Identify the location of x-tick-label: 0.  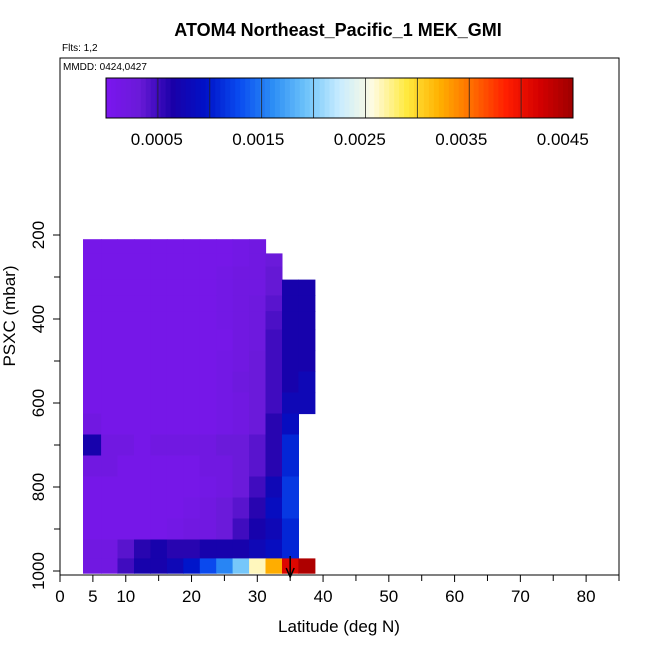
(59, 596).